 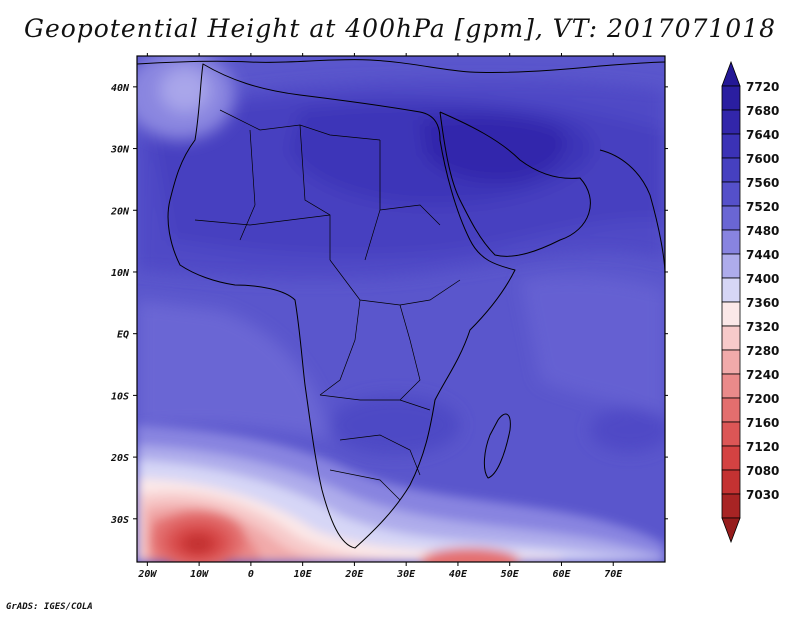 I want to click on lat-tick-label: 10N, so click(x=120, y=273).